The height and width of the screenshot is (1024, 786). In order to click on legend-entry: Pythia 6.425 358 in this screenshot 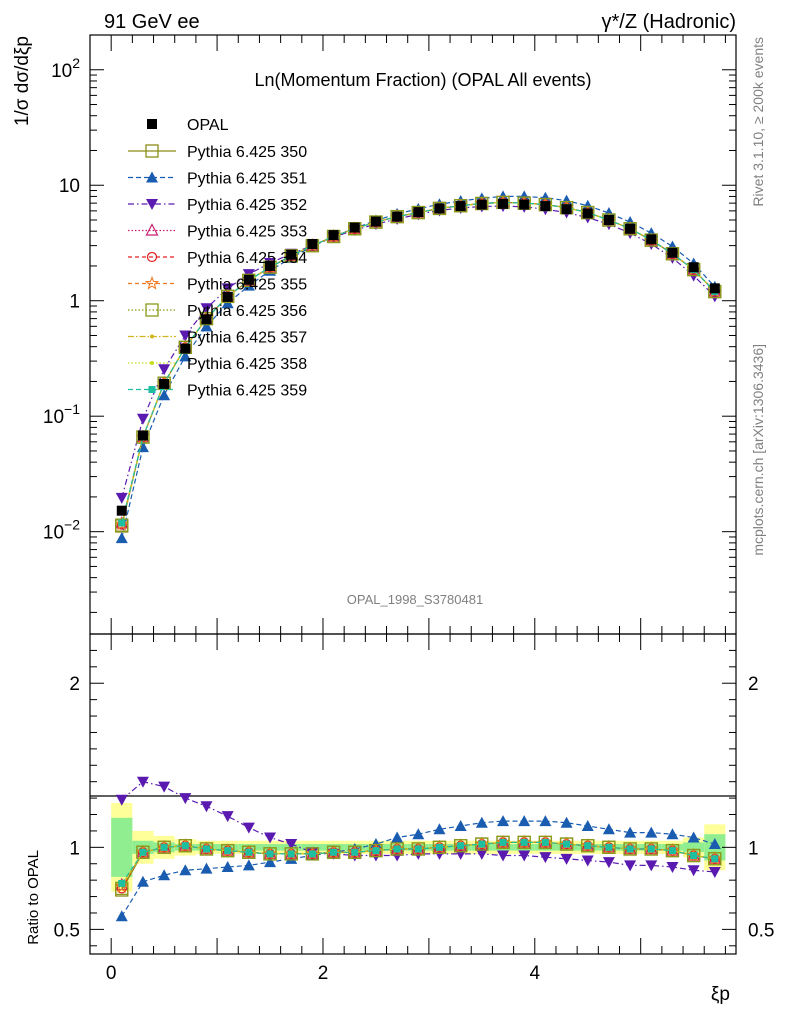, I will do `click(217, 364)`.